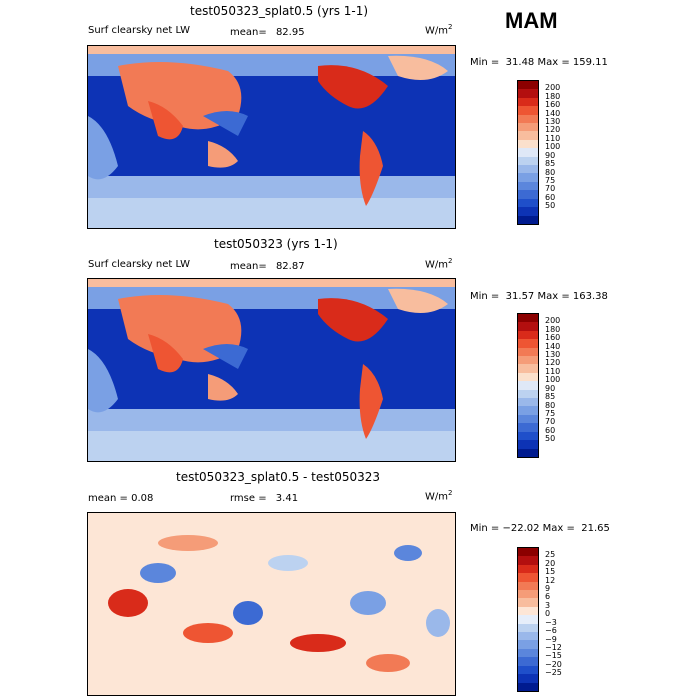 This screenshot has height=700, width=700. Describe the element at coordinates (139, 30) in the screenshot. I see `panel-1-field-label: Surf clearsky net LW` at that location.